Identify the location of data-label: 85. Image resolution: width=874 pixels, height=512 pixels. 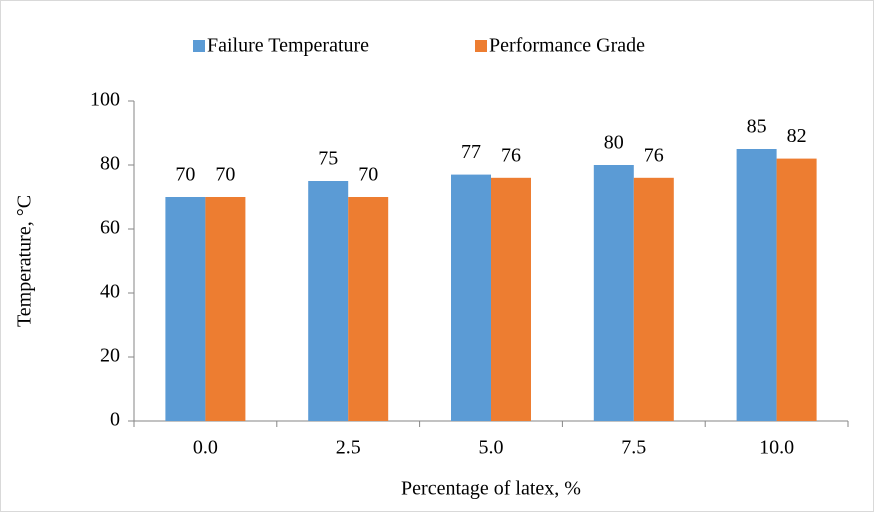
(757, 127).